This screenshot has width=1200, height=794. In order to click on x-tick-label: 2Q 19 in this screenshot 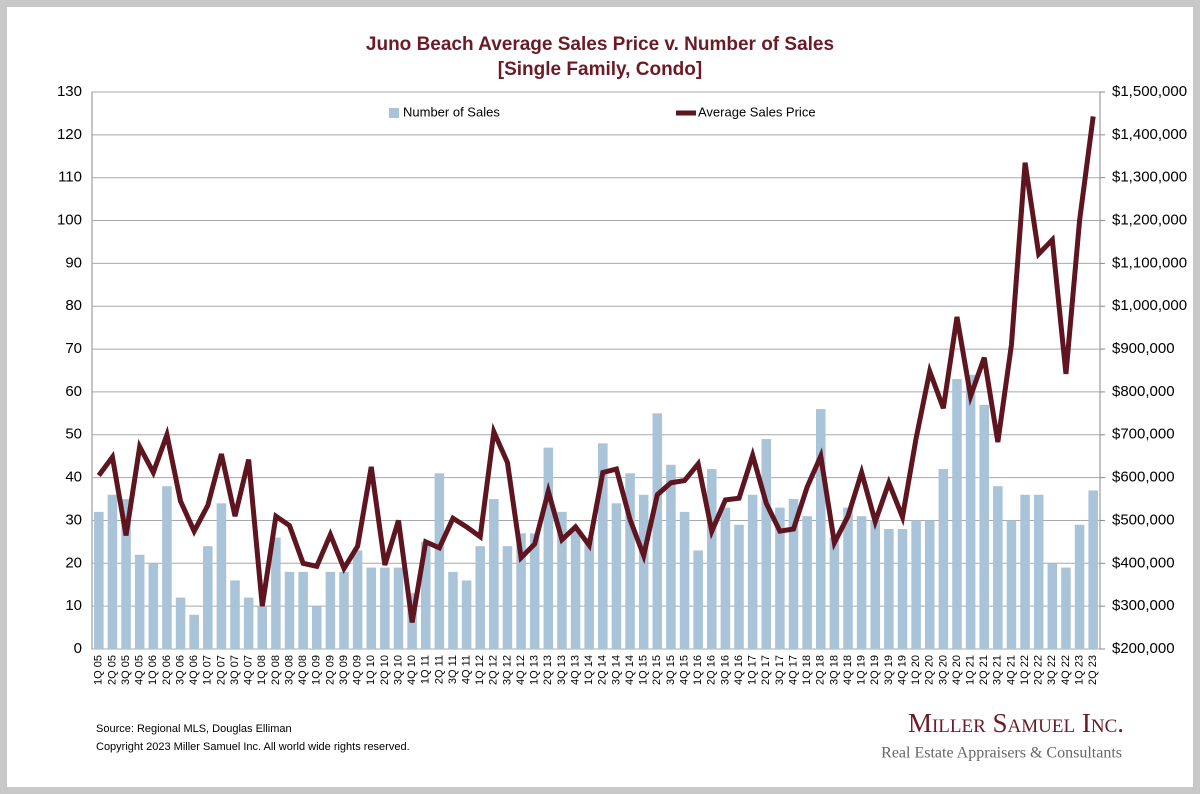, I will do `click(875, 670)`.